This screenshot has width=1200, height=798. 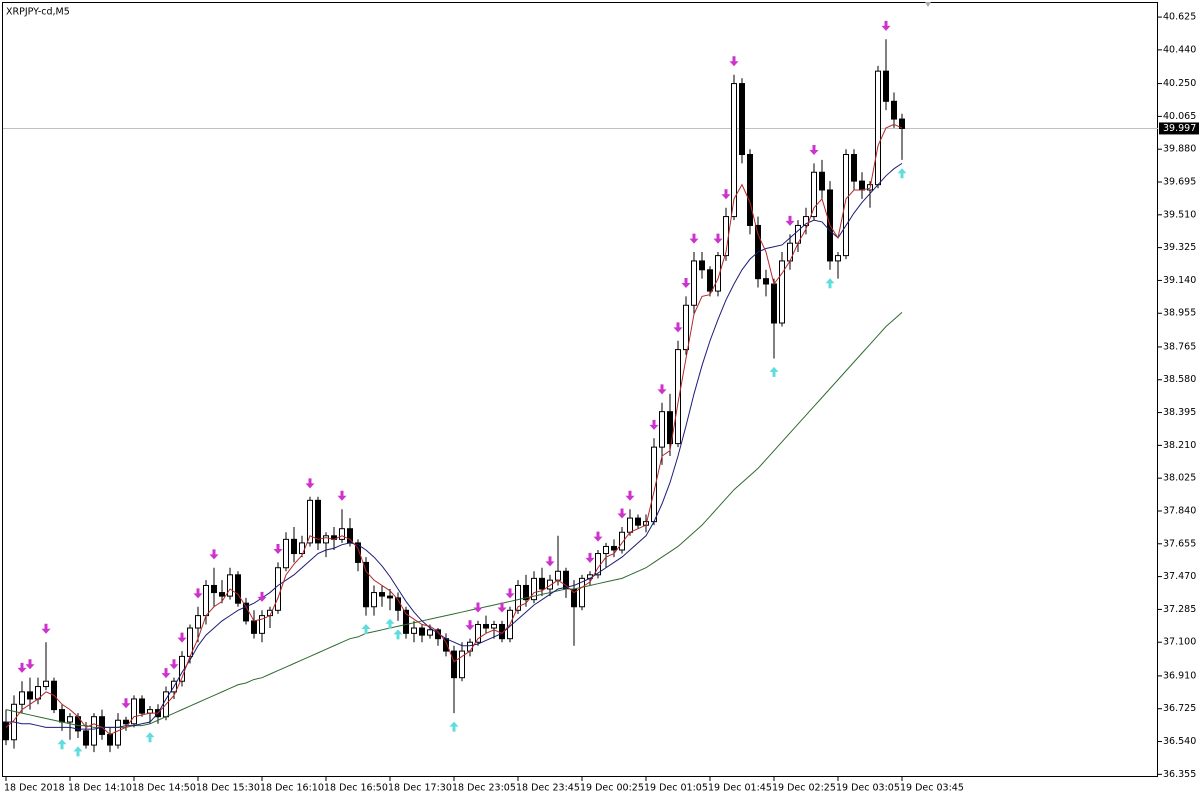 What do you see at coordinates (676, 788) in the screenshot?
I see `x-tick-label: 19 Dec 01:05` at bounding box center [676, 788].